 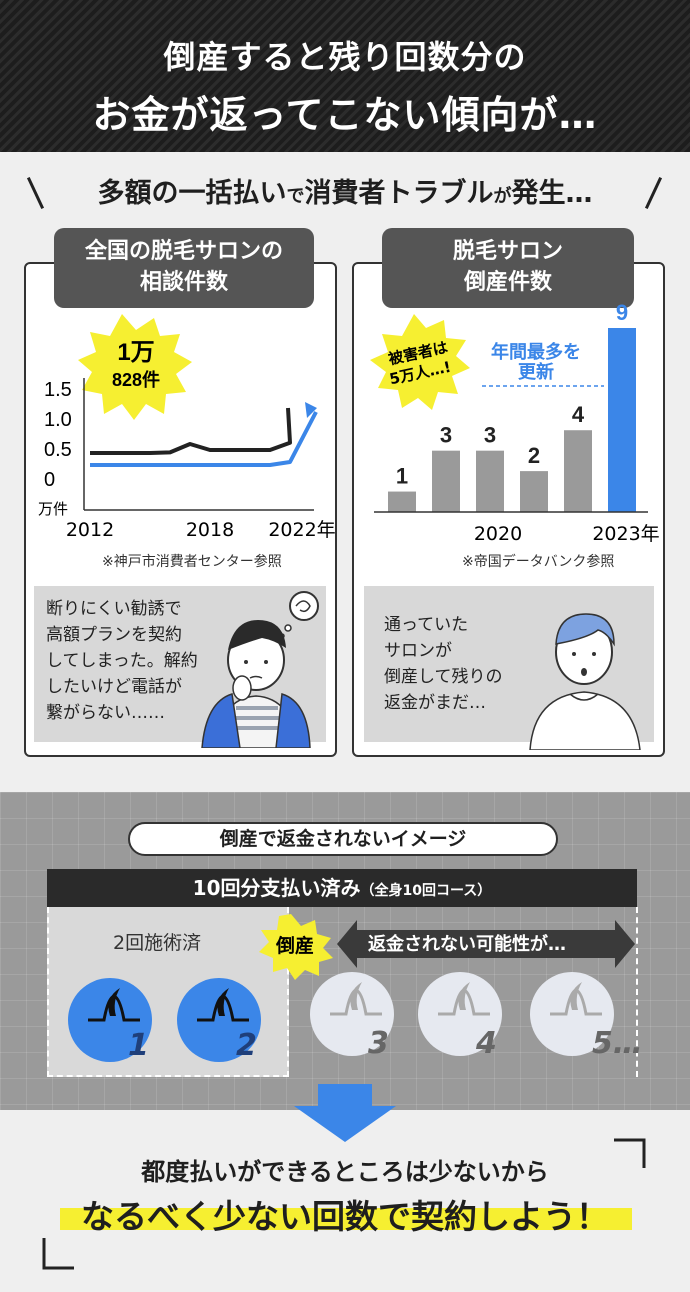 What do you see at coordinates (534, 455) in the screenshot?
I see `bar-value-label: 2` at bounding box center [534, 455].